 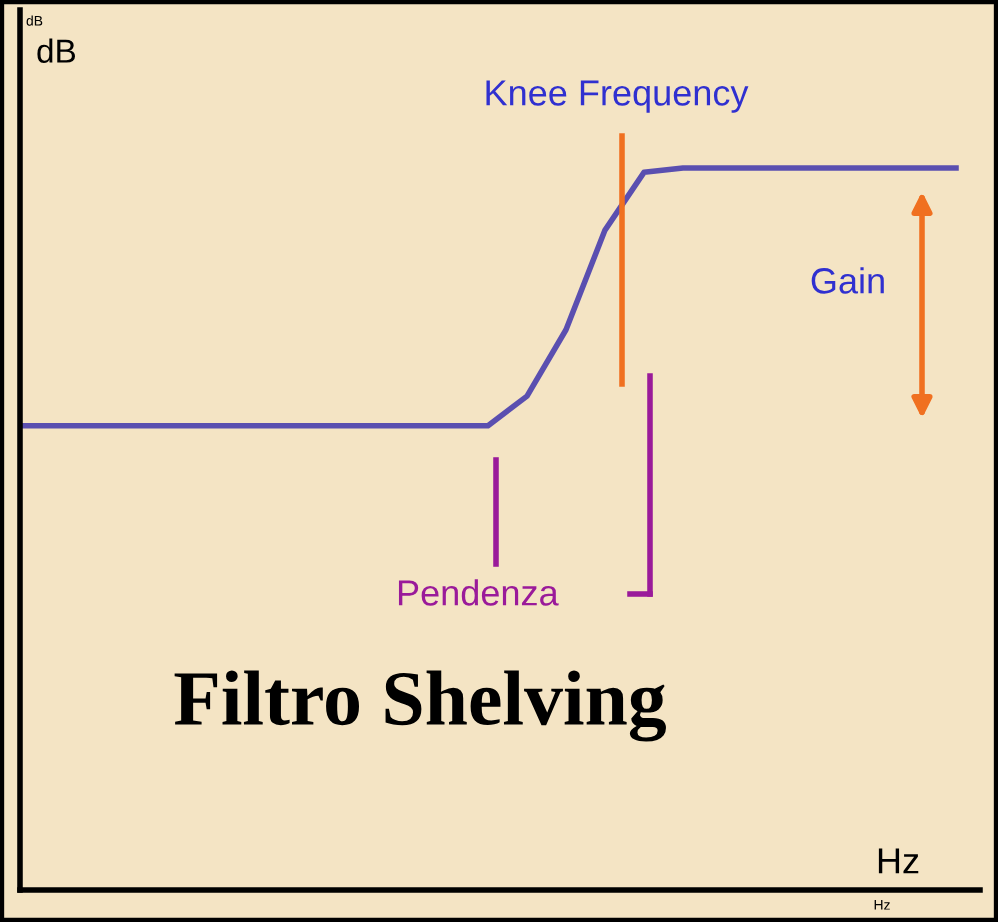 I want to click on y-axis-title: dB, so click(x=56, y=50).